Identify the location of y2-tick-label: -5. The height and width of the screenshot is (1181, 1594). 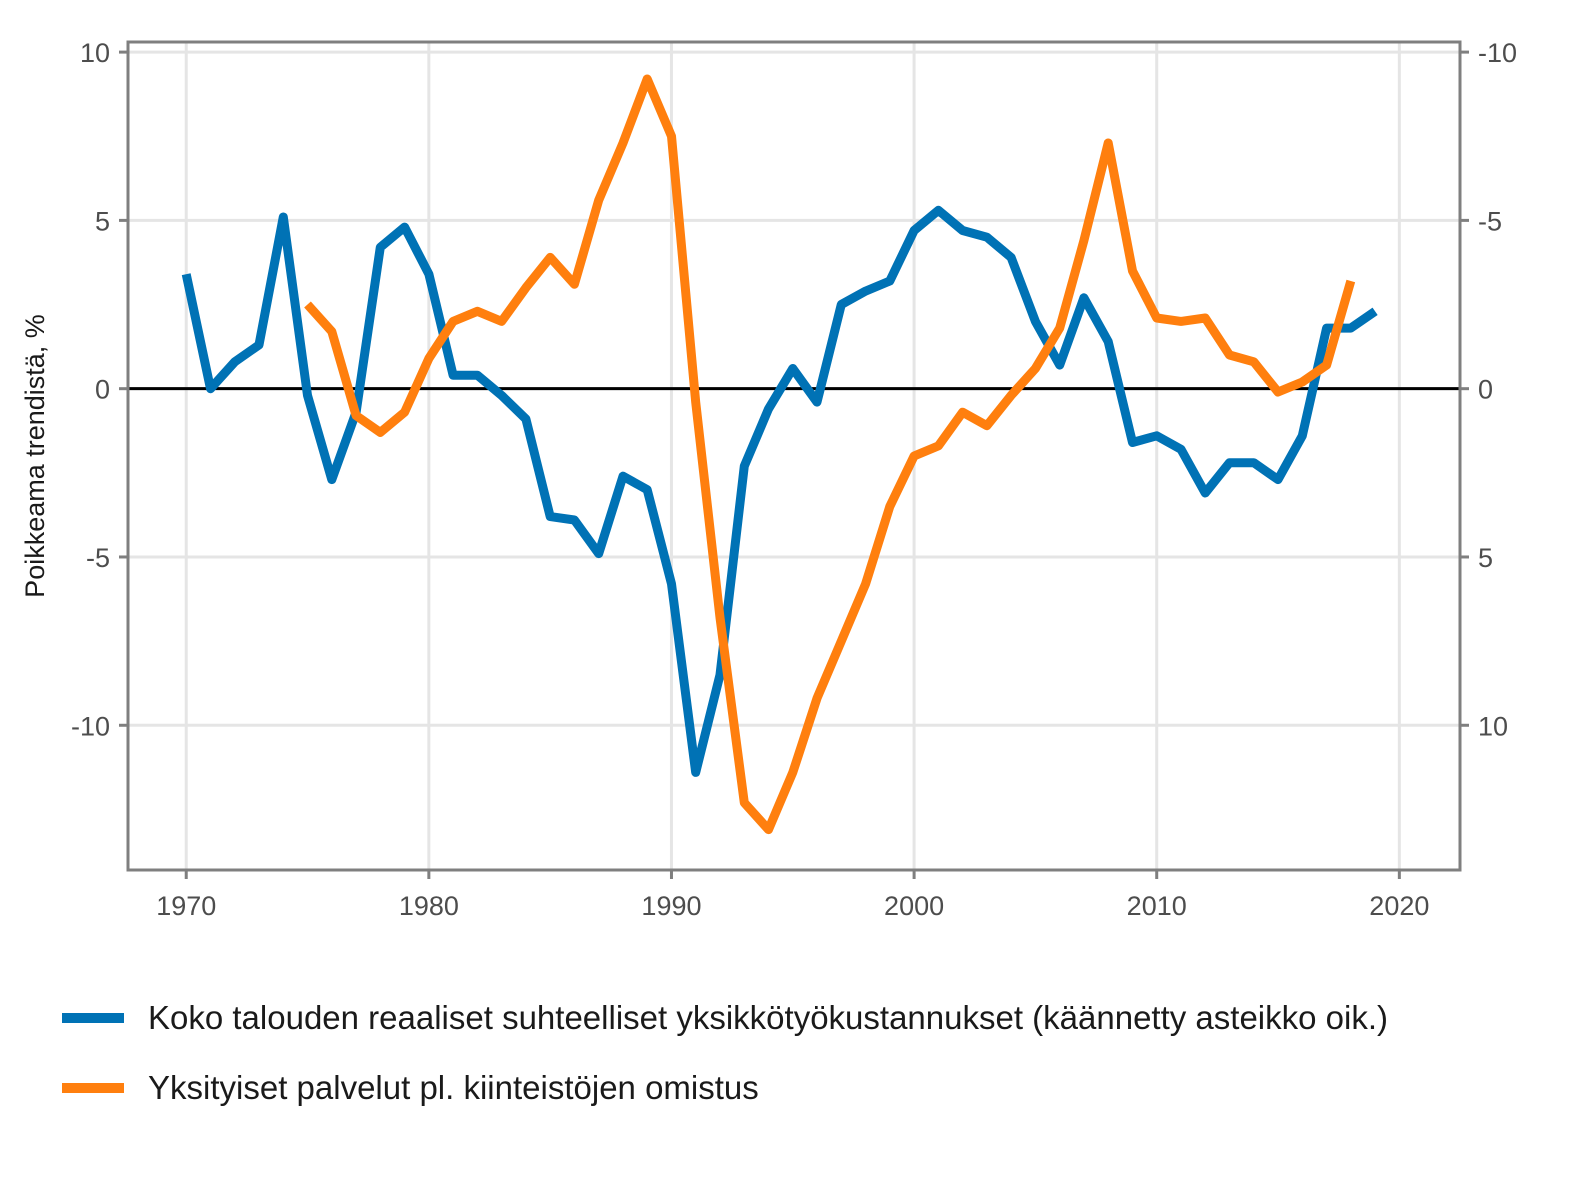
(1490, 221).